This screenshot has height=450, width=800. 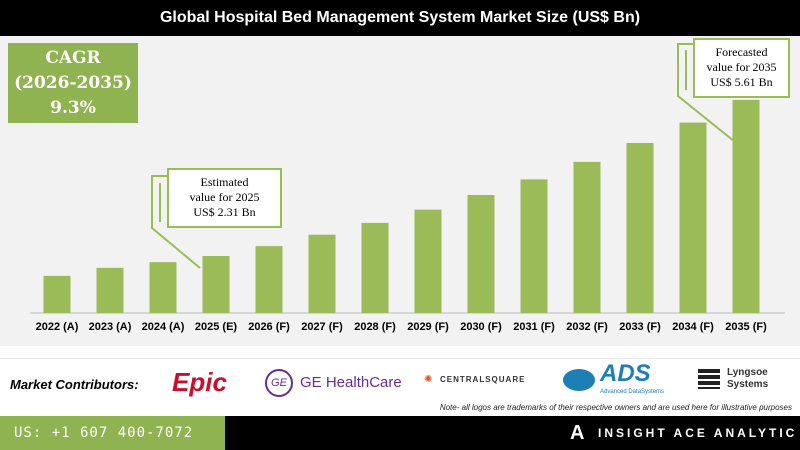 What do you see at coordinates (746, 206) in the screenshot?
I see `bar-2035 (F)` at bounding box center [746, 206].